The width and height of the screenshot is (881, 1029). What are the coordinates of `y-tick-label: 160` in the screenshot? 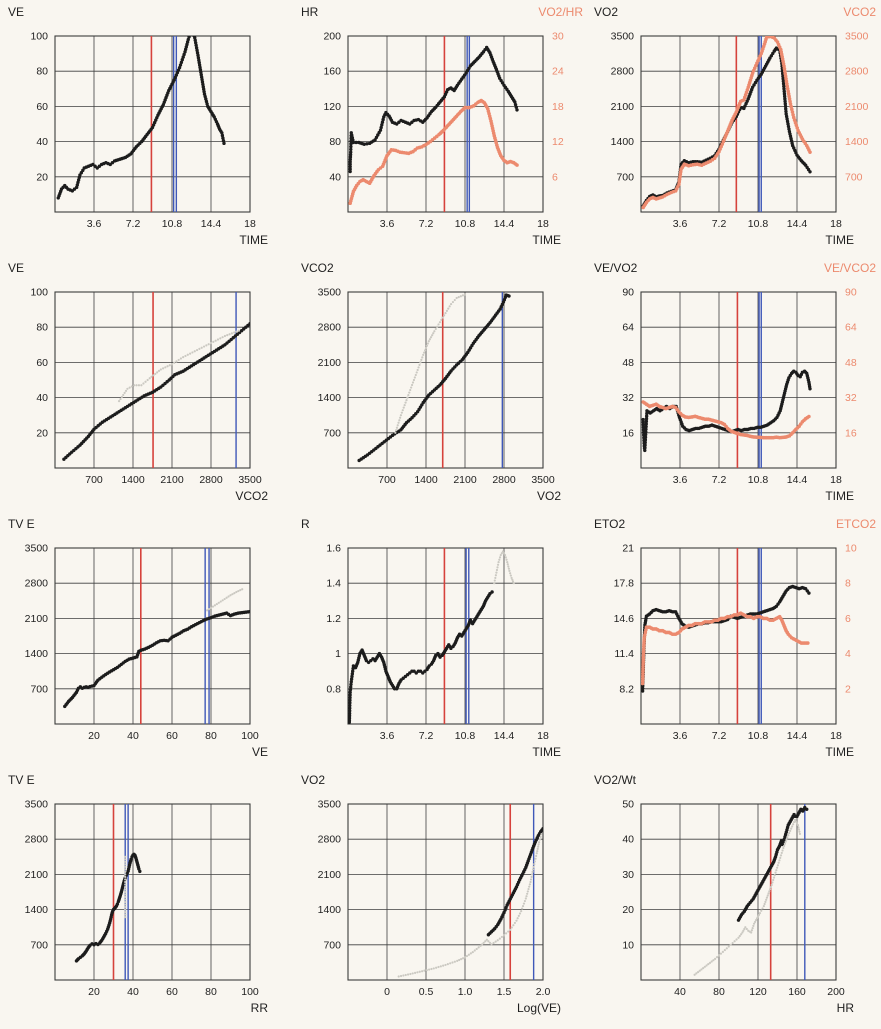 It's located at (332, 72).